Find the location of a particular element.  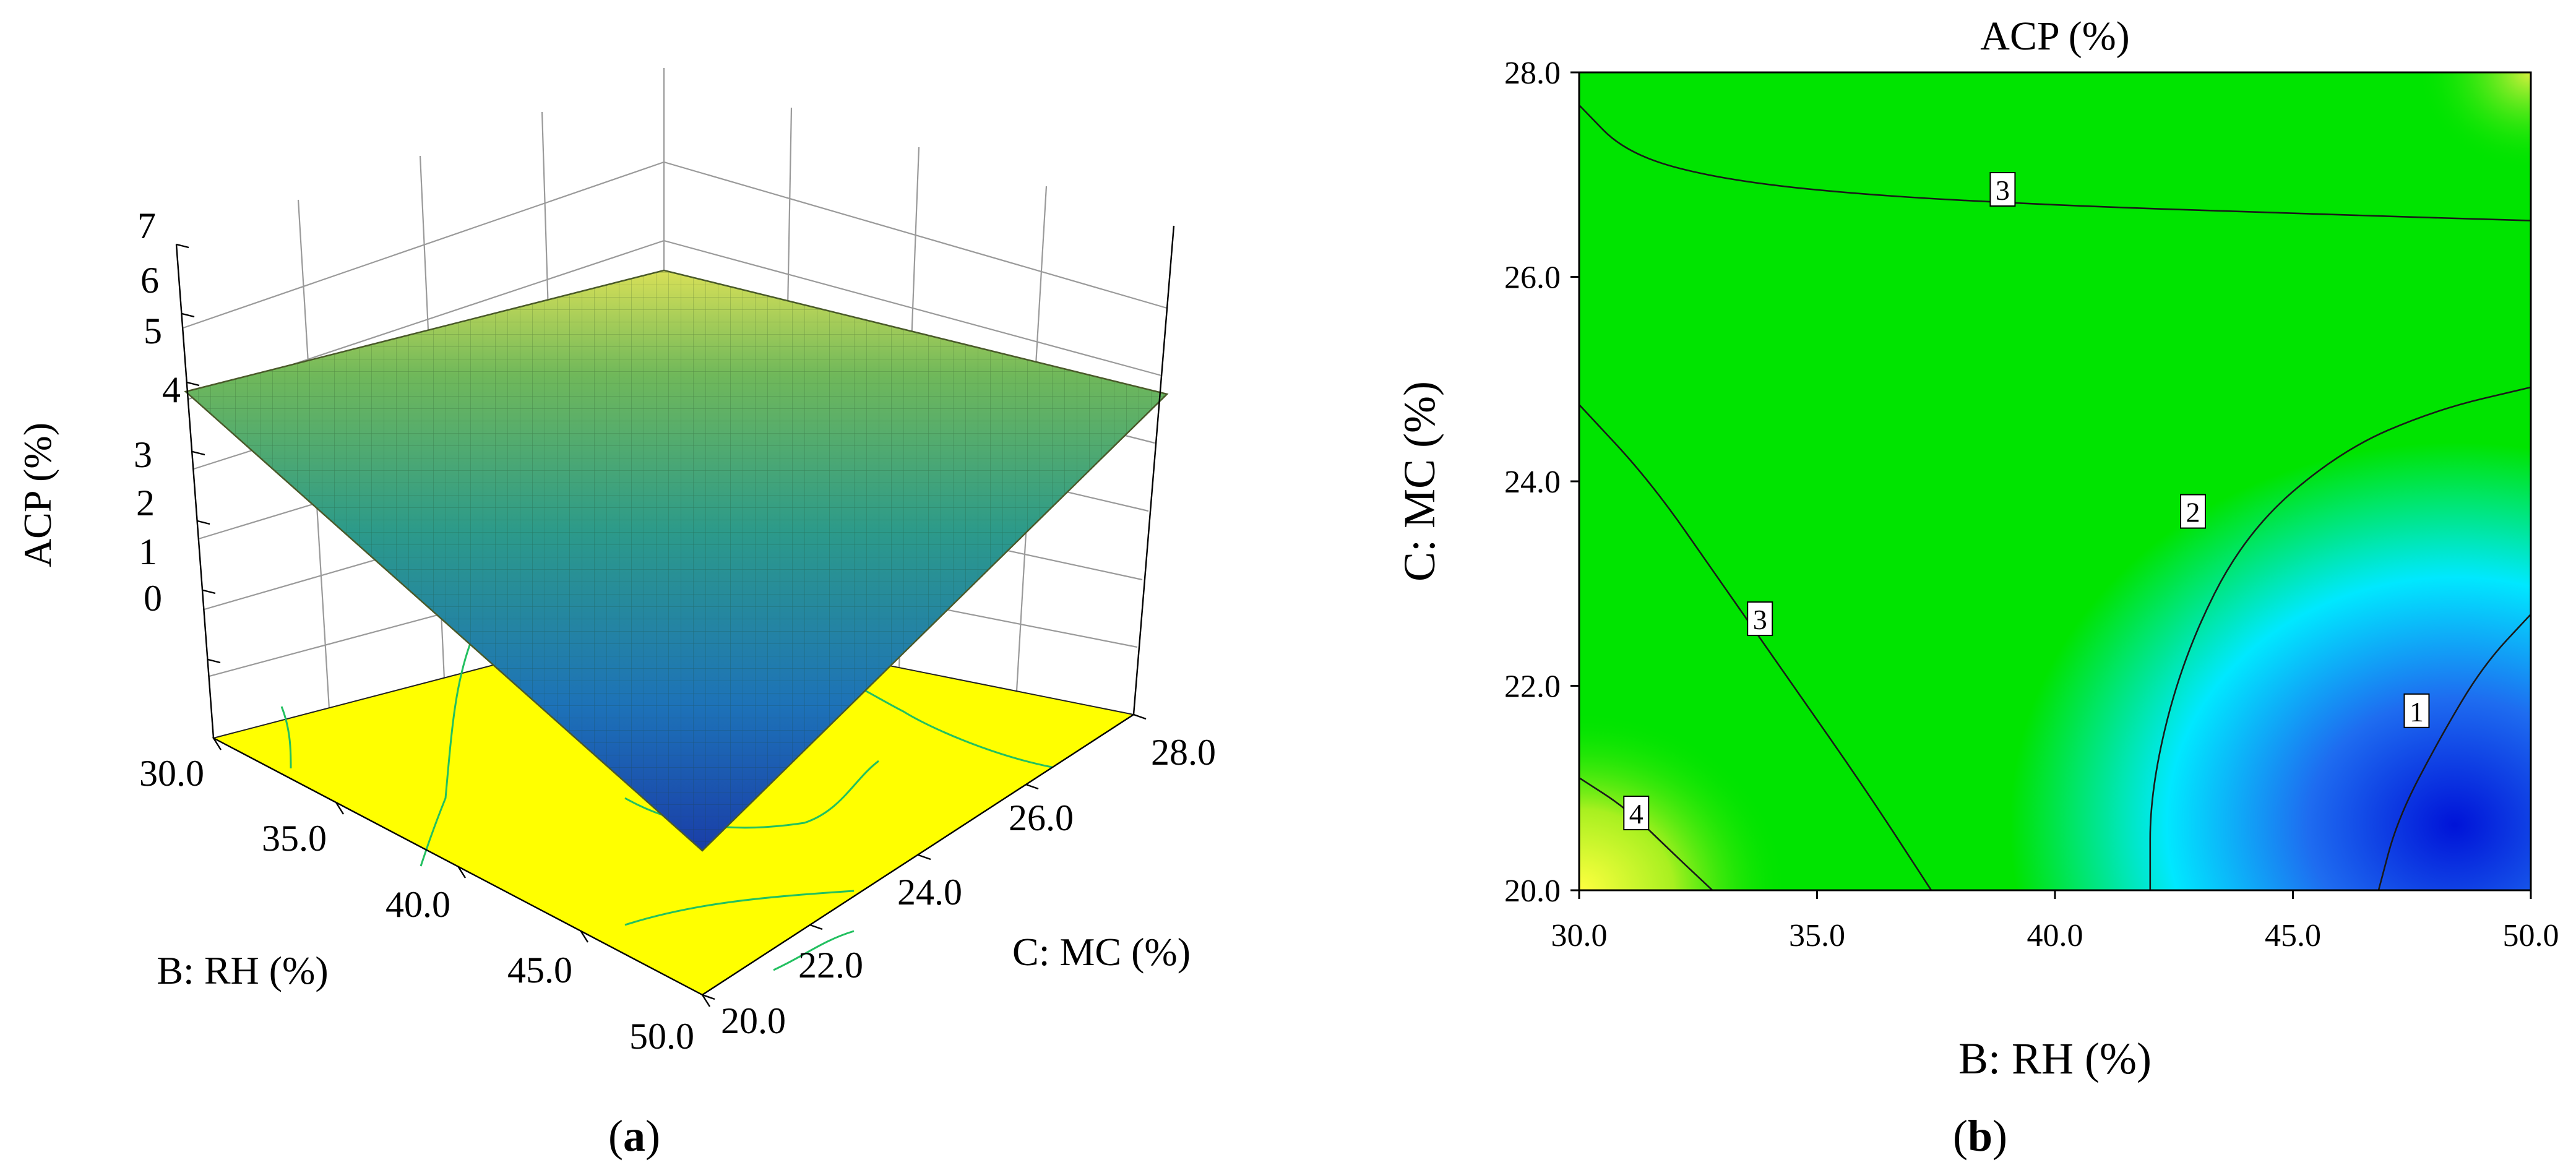

mc-tick-label: 26.0 is located at coordinates (1041, 817).